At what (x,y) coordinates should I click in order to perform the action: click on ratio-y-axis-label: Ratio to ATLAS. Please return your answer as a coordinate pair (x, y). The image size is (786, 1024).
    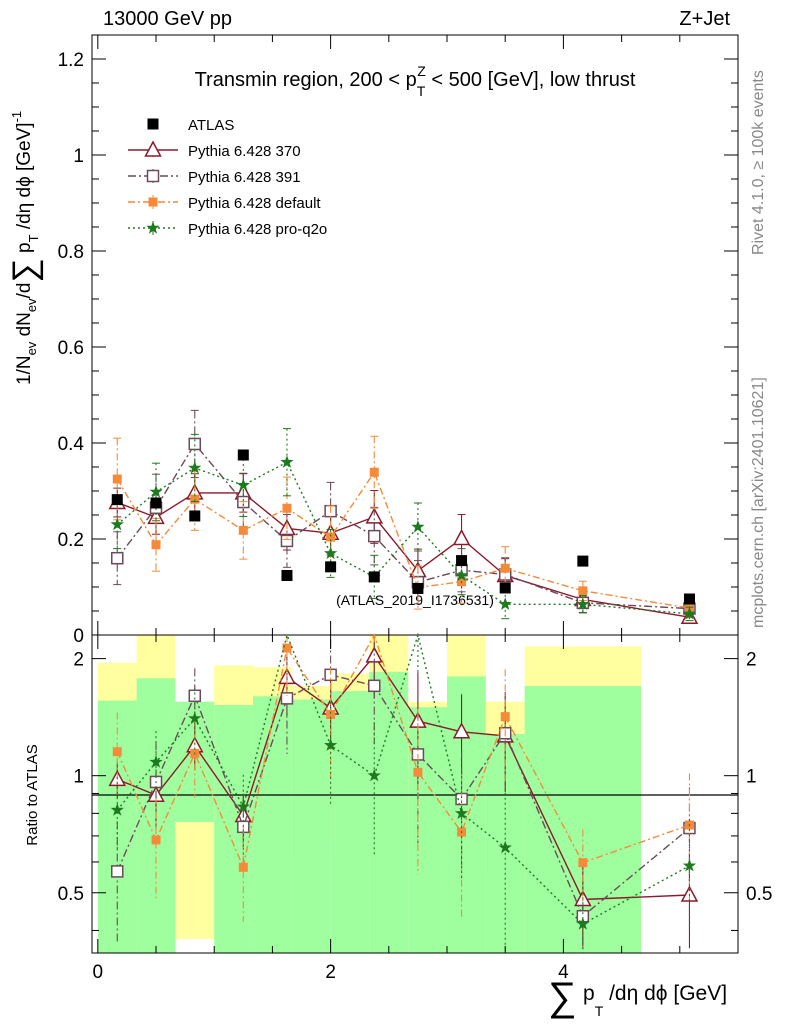
    Looking at the image, I should click on (32, 794).